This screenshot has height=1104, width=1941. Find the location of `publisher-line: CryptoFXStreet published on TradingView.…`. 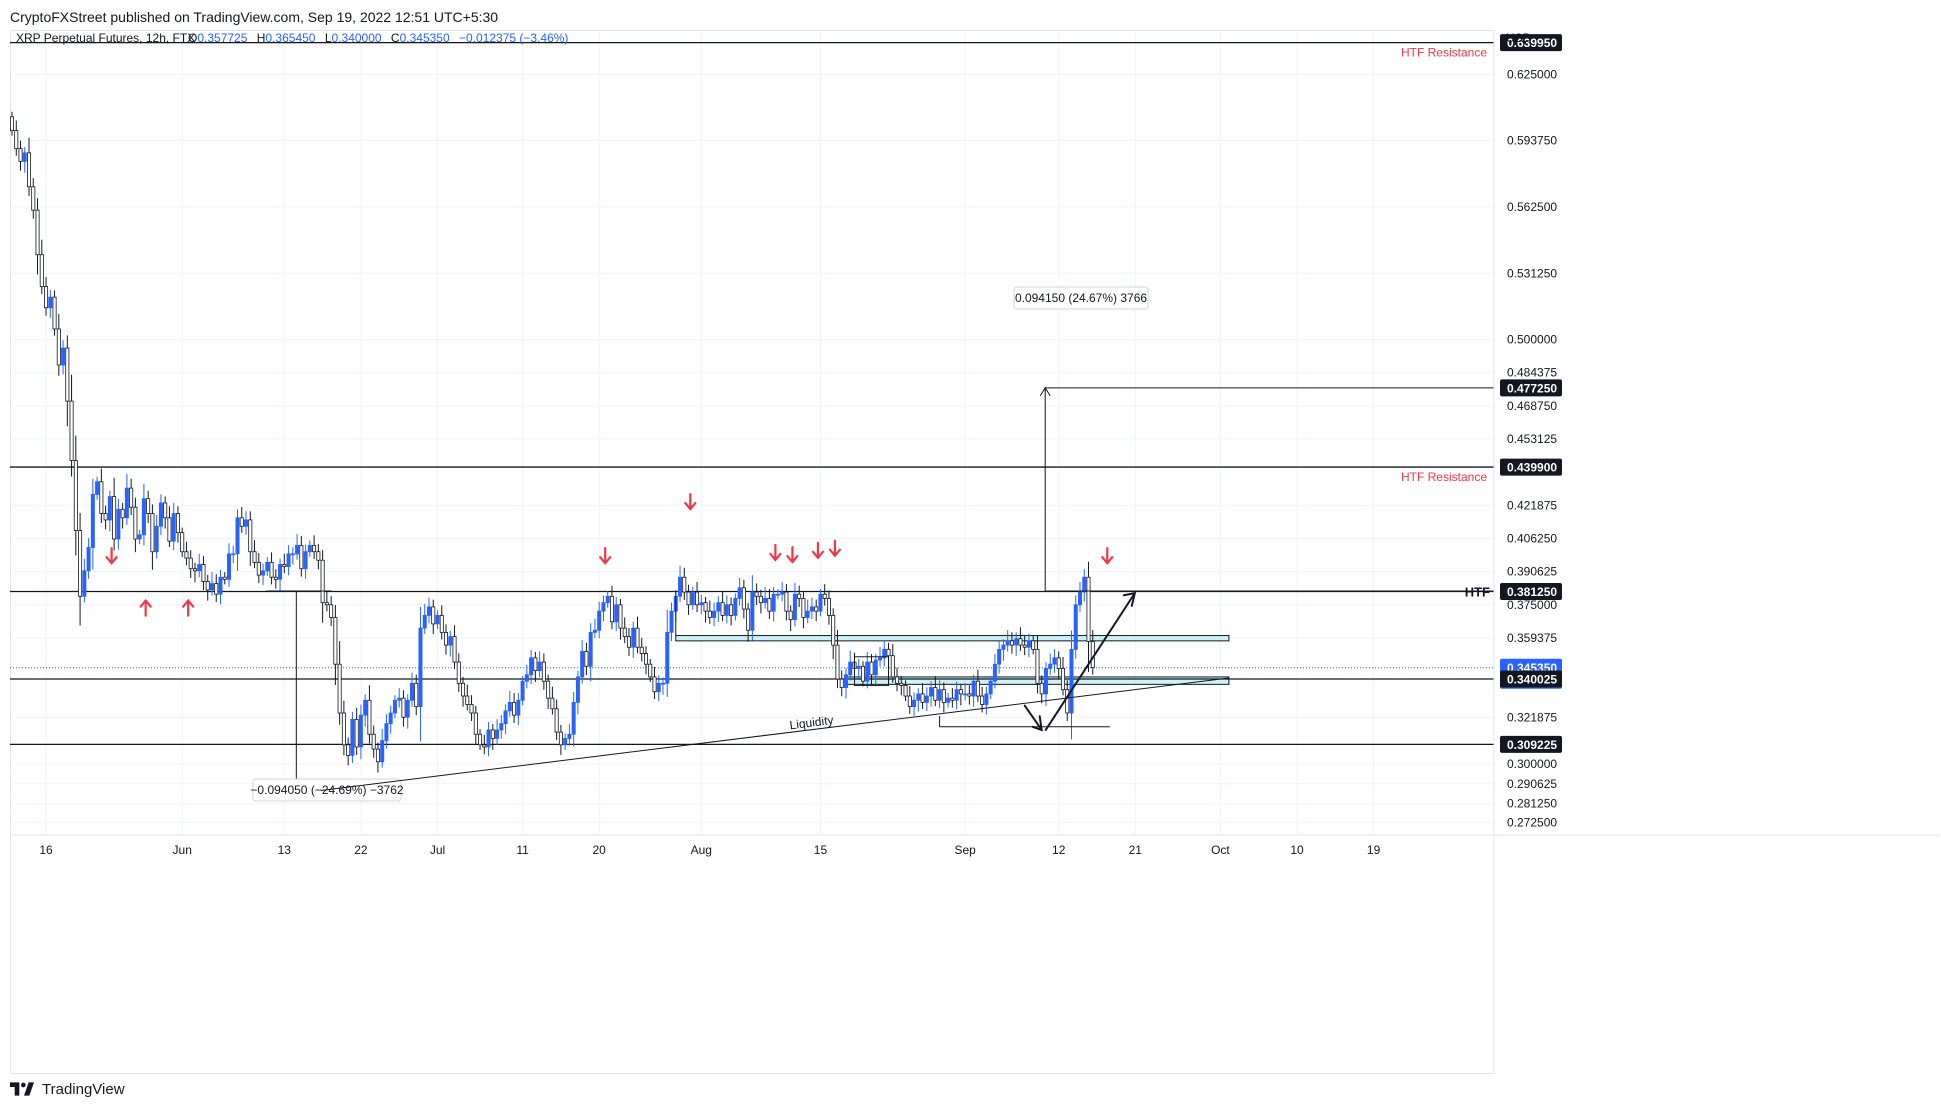

publisher-line: CryptoFXStreet published on TradingView.… is located at coordinates (254, 17).